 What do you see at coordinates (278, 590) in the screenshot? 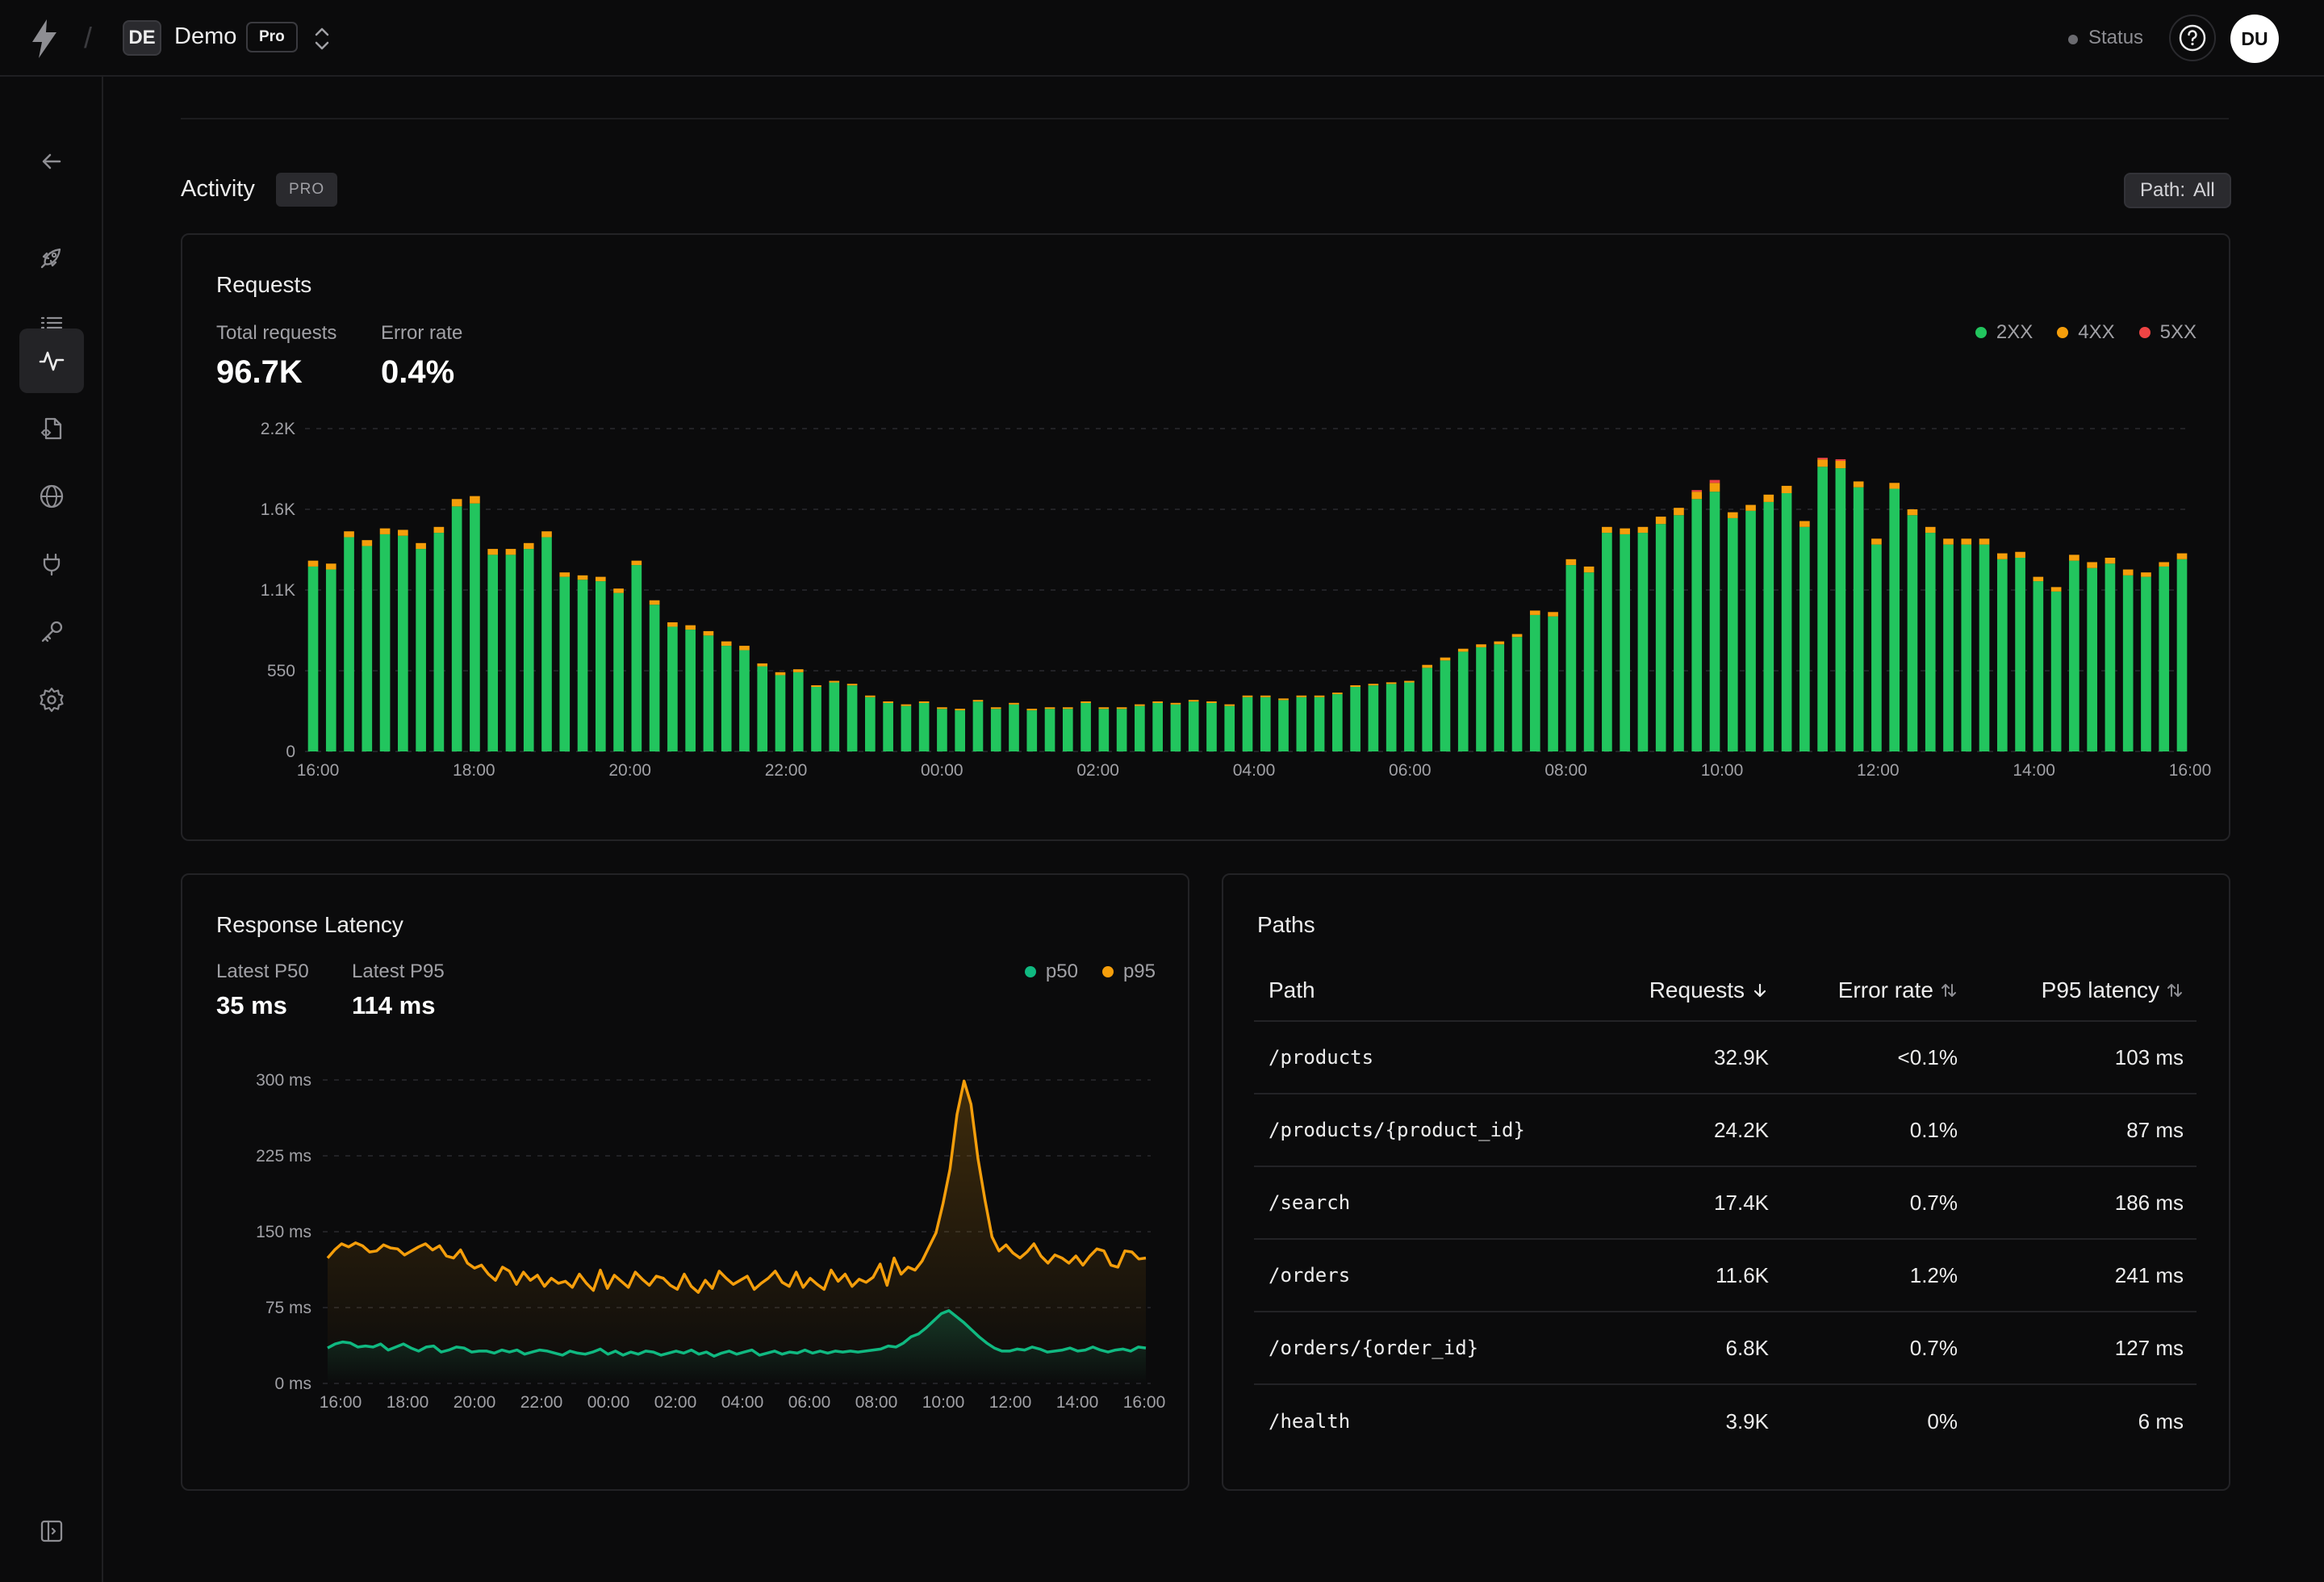
I see `y-axis-tick-label: 1.1K` at bounding box center [278, 590].